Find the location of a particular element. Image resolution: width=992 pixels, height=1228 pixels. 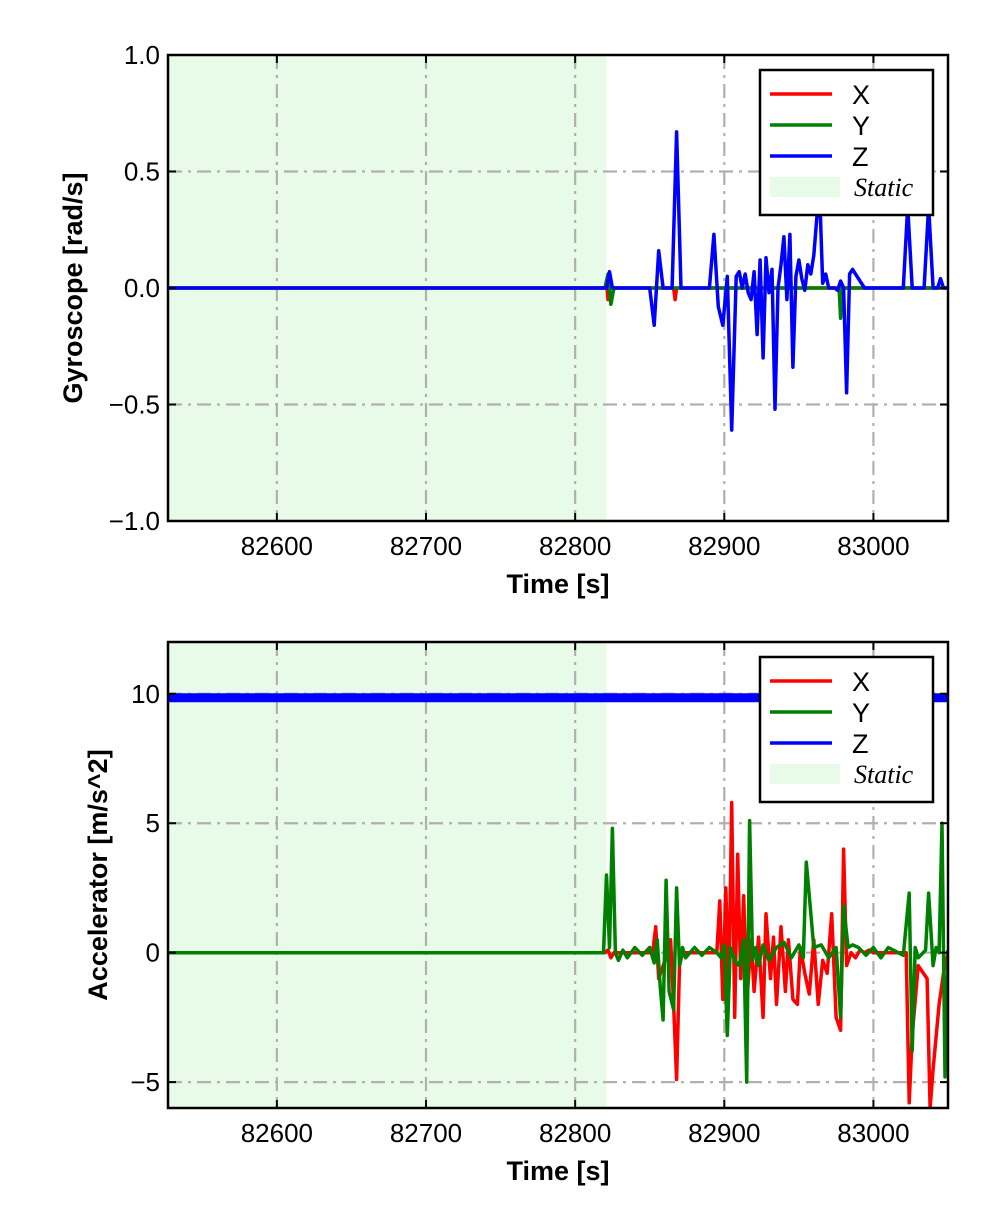

y-tick-label: 10 is located at coordinates (145, 694).